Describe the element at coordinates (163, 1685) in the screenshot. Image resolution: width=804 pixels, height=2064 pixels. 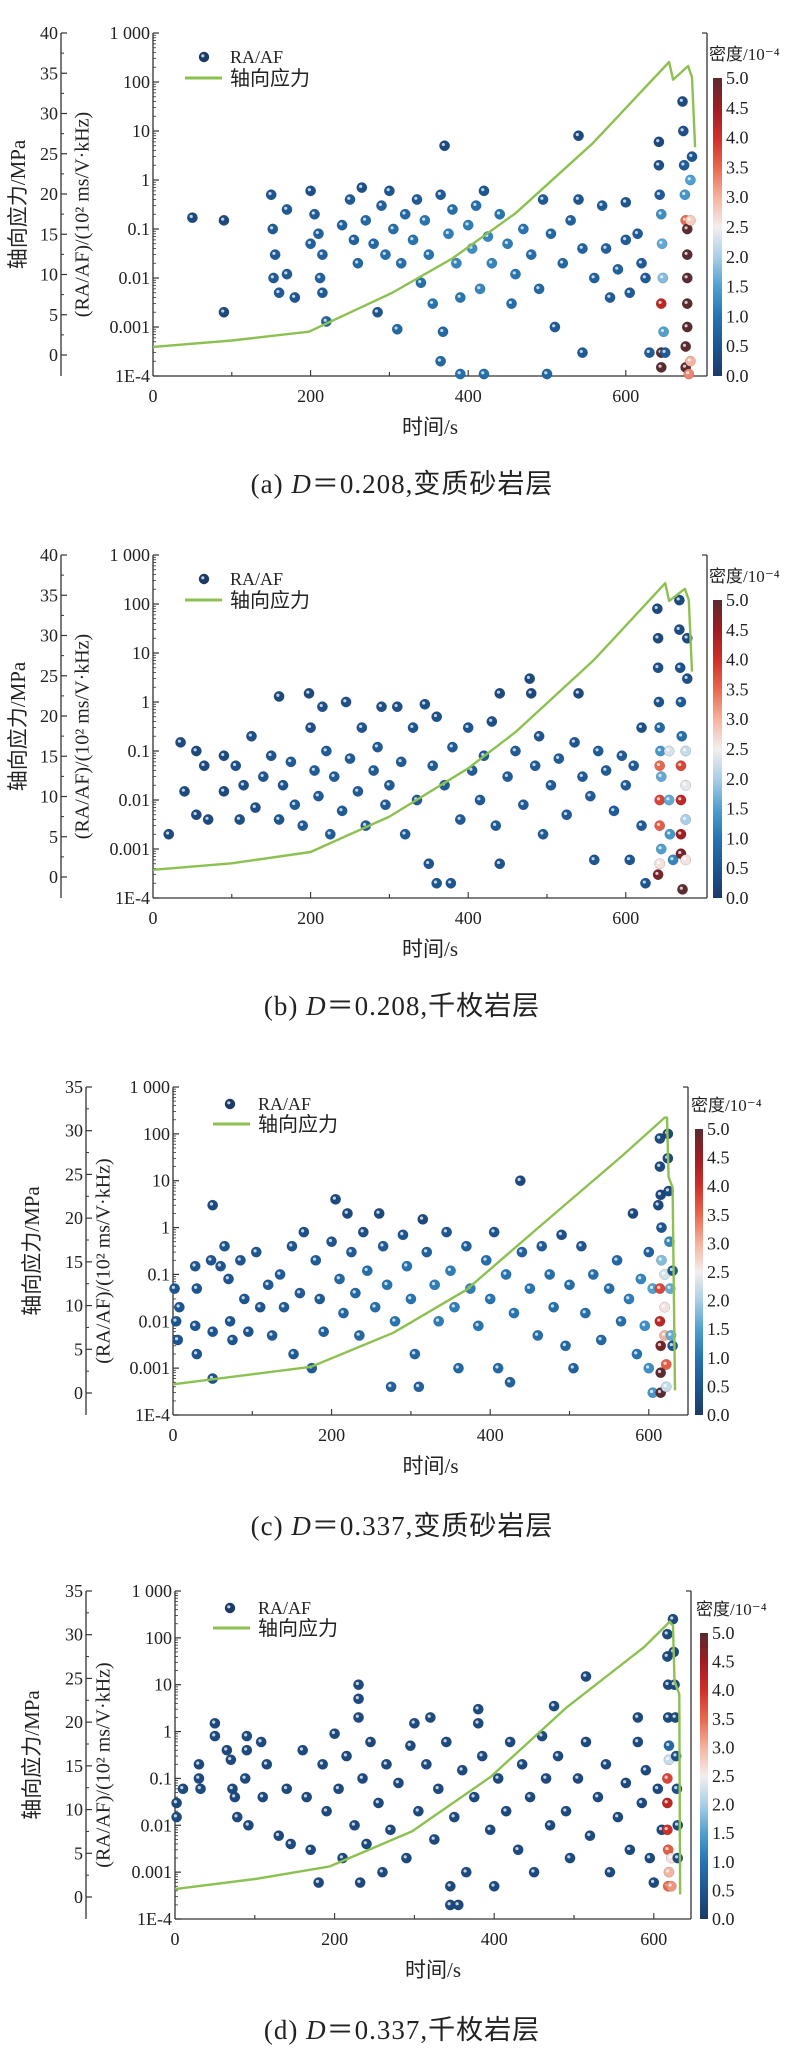
I see `ra-af-tick-label: 10` at that location.